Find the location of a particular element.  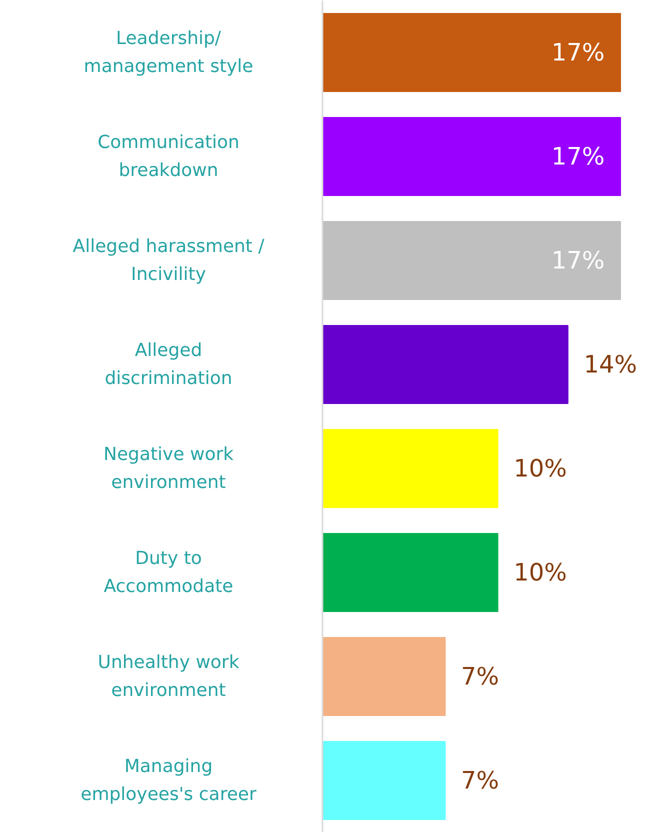

y-tick-label: Managing employees's career is located at coordinates (168, 781).